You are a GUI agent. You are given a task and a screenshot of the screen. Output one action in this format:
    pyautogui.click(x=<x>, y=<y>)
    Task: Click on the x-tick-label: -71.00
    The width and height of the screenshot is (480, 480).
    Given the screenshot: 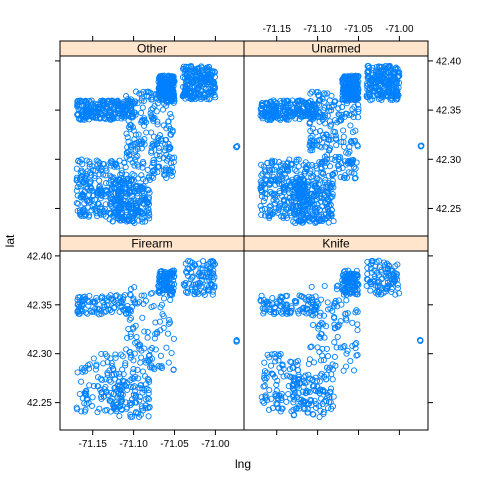 What is the action you would take?
    pyautogui.click(x=215, y=444)
    